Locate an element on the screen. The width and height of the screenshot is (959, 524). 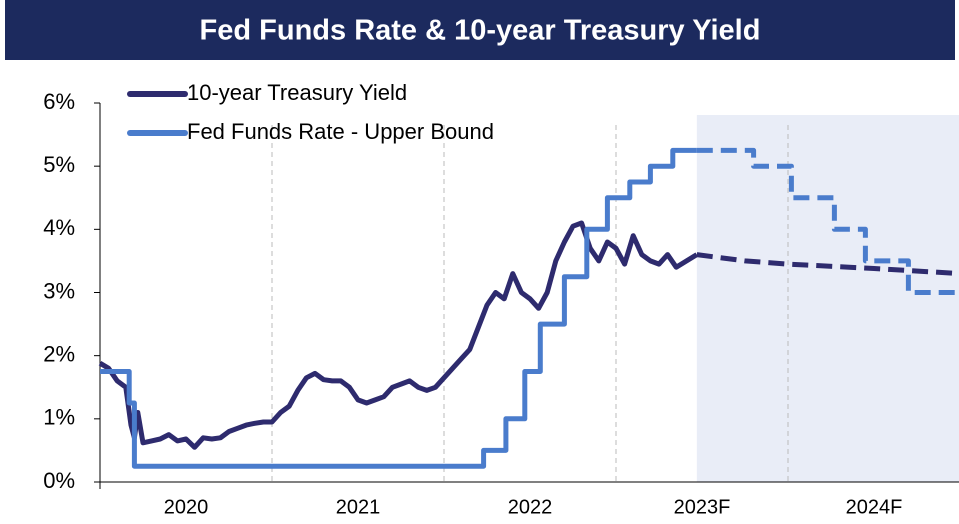
y-tick-label: 0% is located at coordinates (59, 480).